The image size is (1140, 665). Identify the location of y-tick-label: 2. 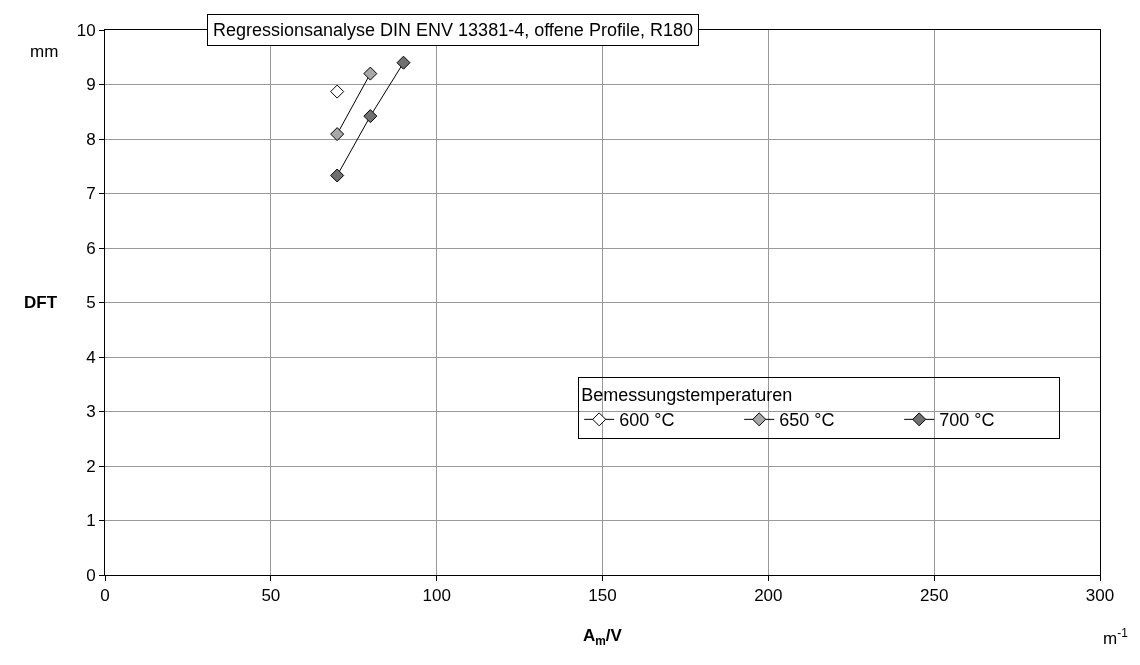
(91, 466).